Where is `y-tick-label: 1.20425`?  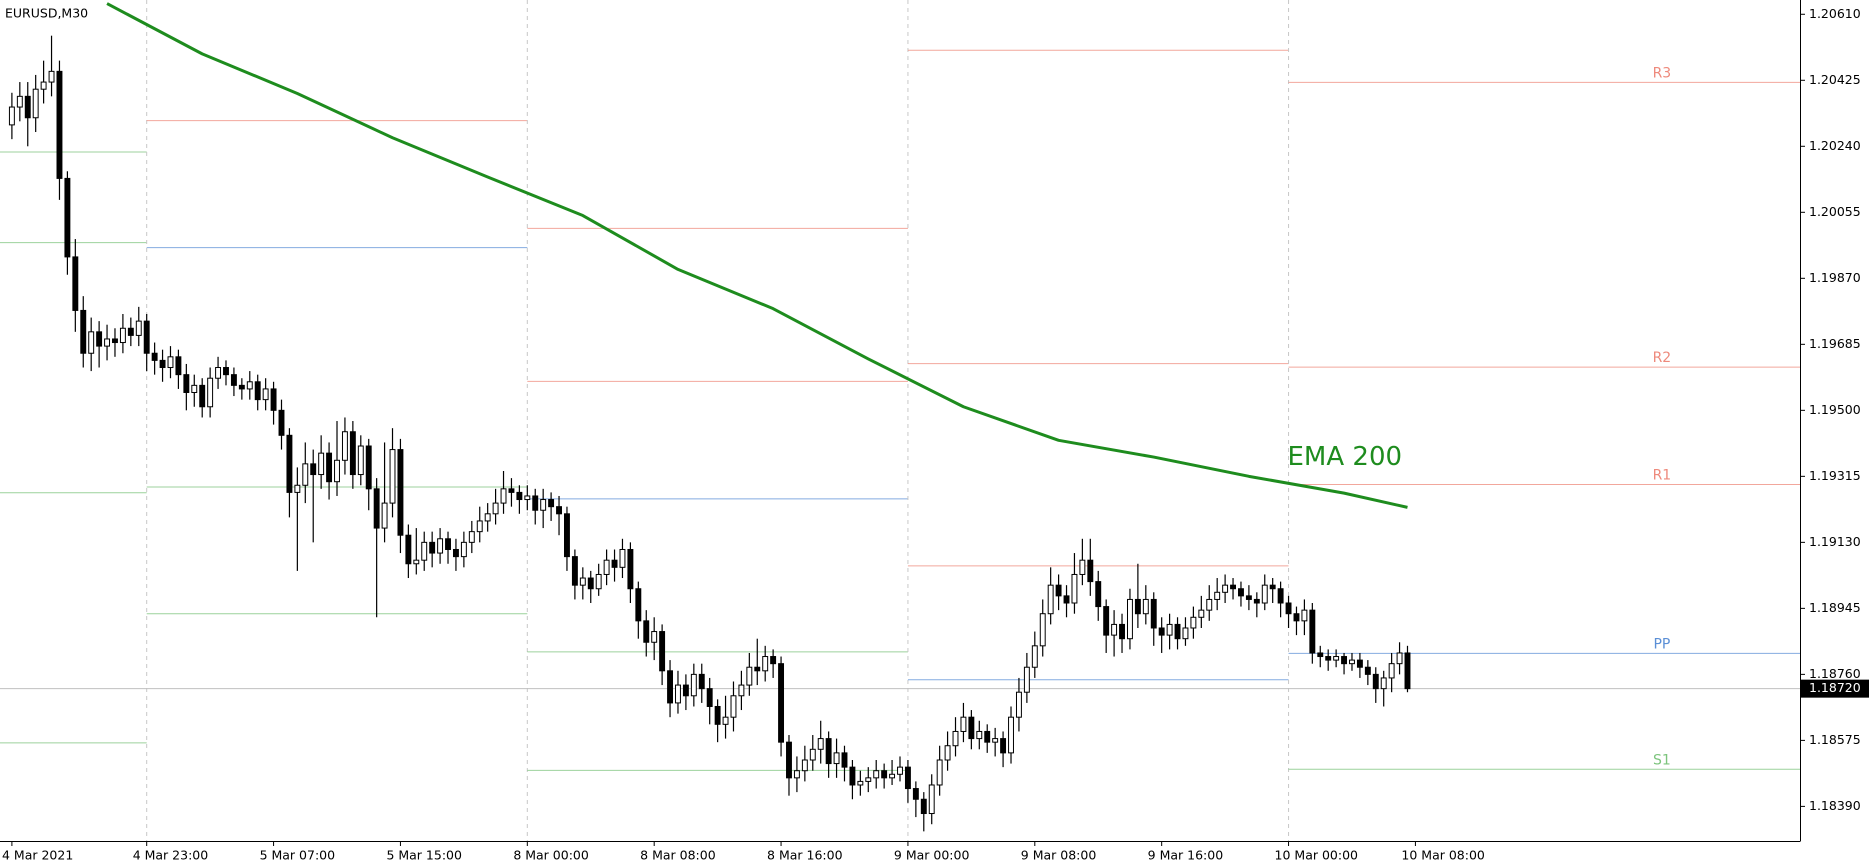
y-tick-label: 1.20425 is located at coordinates (1835, 79).